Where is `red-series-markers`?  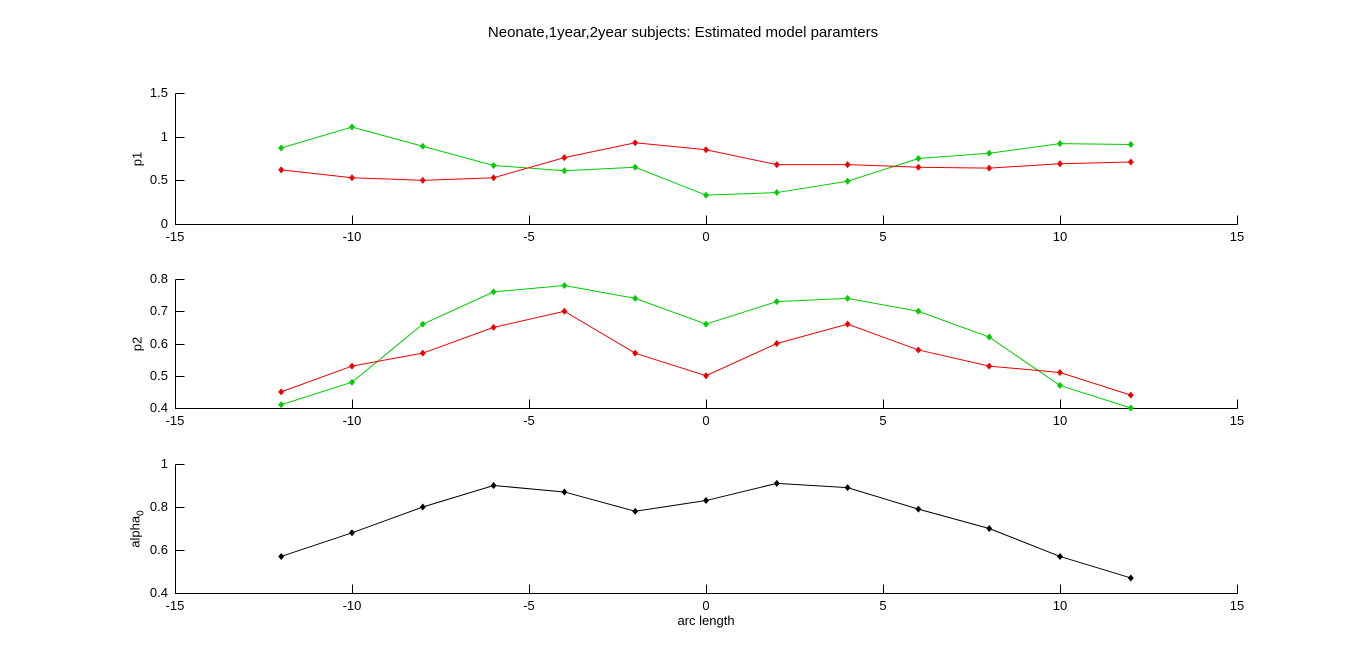
red-series-markers is located at coordinates (706, 161).